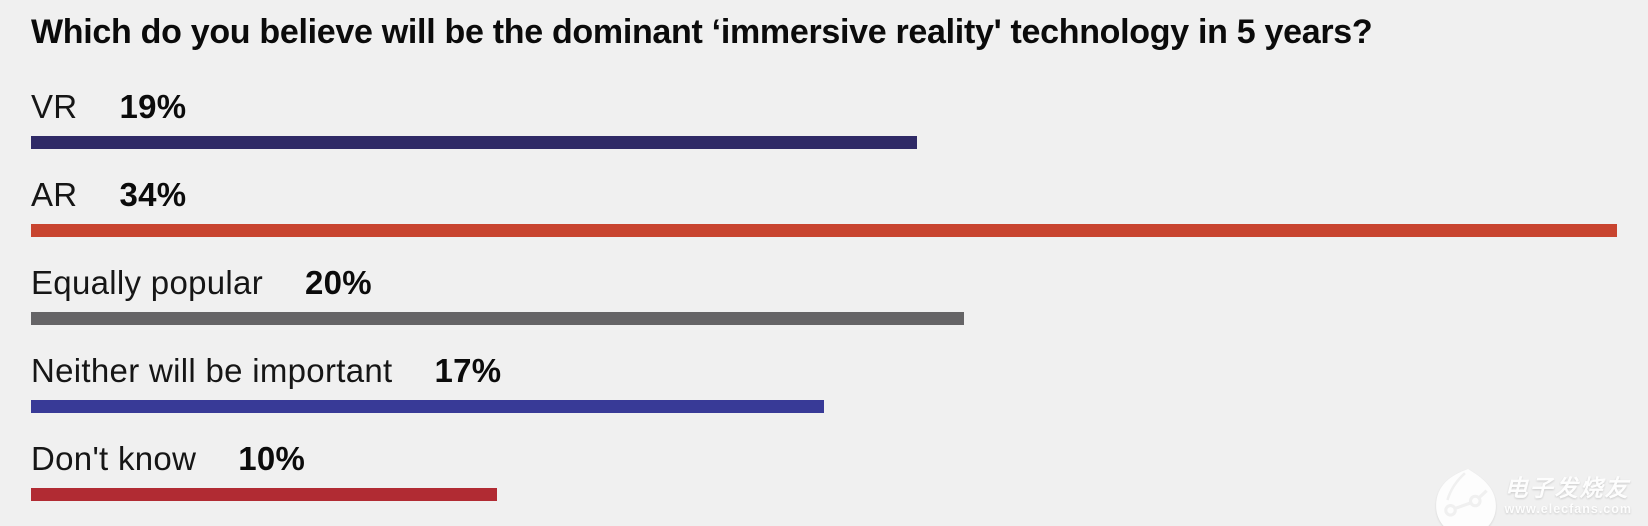 Image resolution: width=1648 pixels, height=526 pixels. I want to click on bar-row: AR 34%, so click(824, 206).